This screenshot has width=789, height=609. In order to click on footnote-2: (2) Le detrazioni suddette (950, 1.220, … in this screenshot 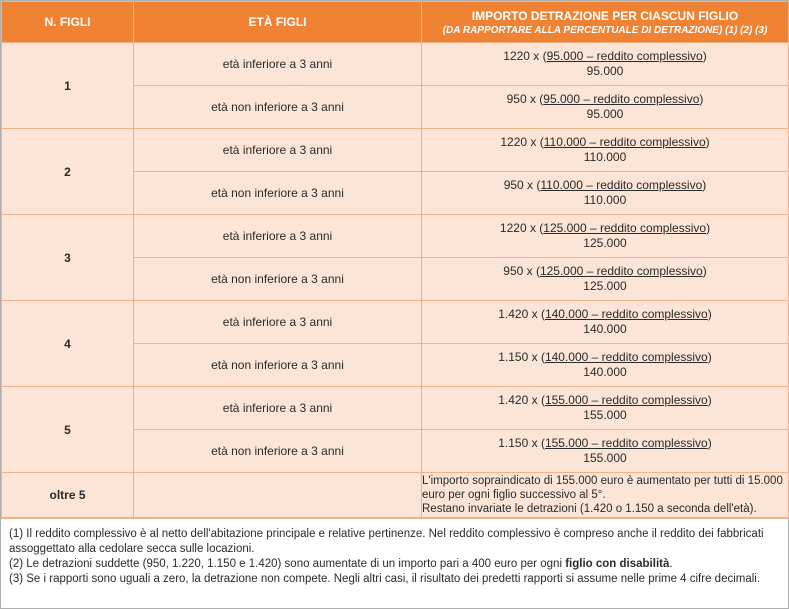, I will do `click(394, 564)`.